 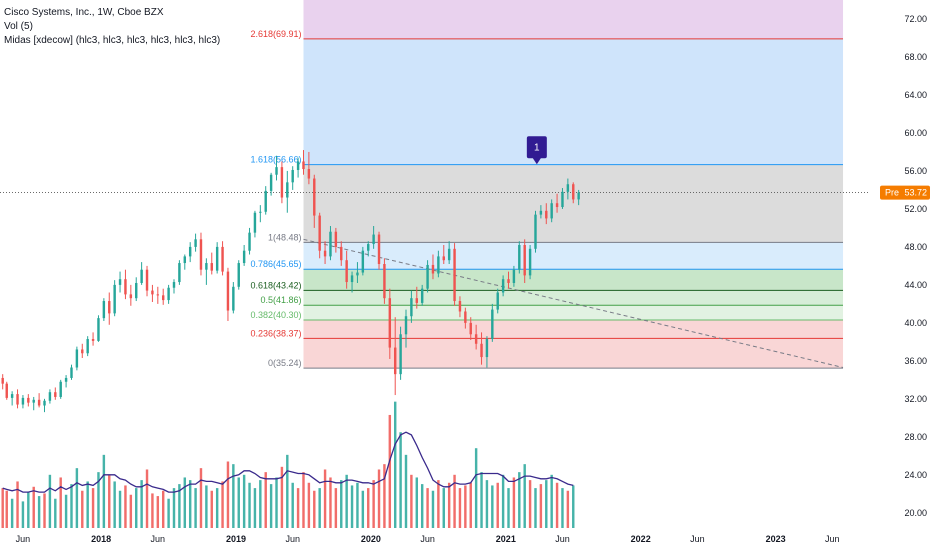 I want to click on price-tick-label: 64.00, so click(x=915, y=95).